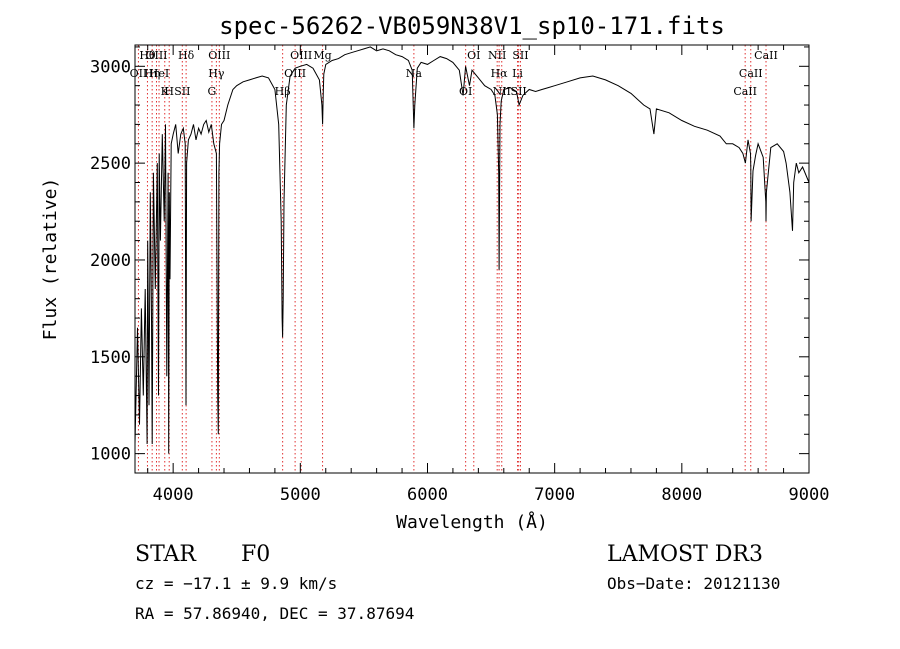 Image resolution: width=900 pixels, height=649 pixels. Describe the element at coordinates (236, 583) in the screenshot. I see `redshift-text: cz = −17.1 ± 9.9 km/s` at that location.